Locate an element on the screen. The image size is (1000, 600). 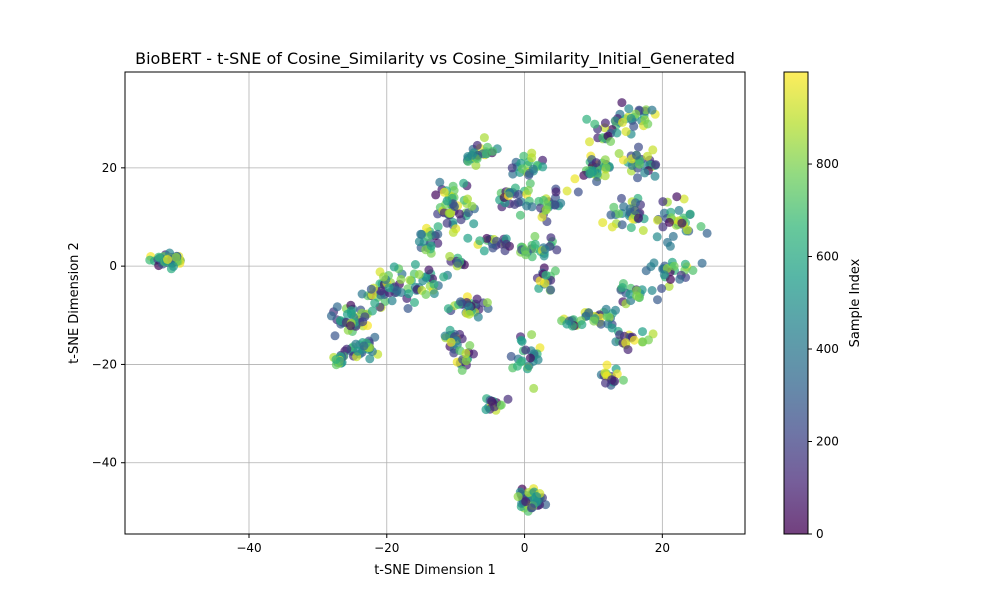
colorbar-tick-label: 400 is located at coordinates (827, 349).